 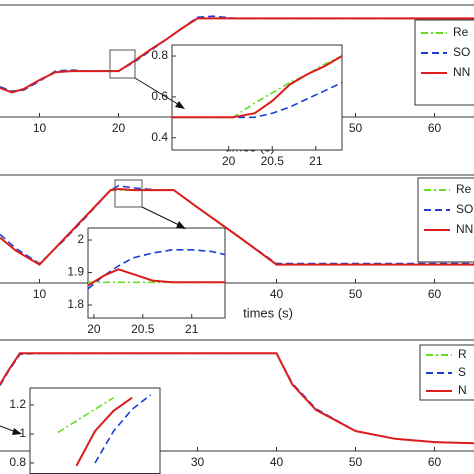 What do you see at coordinates (75, 272) in the screenshot?
I see `y-tick-label: 1.9` at bounding box center [75, 272].